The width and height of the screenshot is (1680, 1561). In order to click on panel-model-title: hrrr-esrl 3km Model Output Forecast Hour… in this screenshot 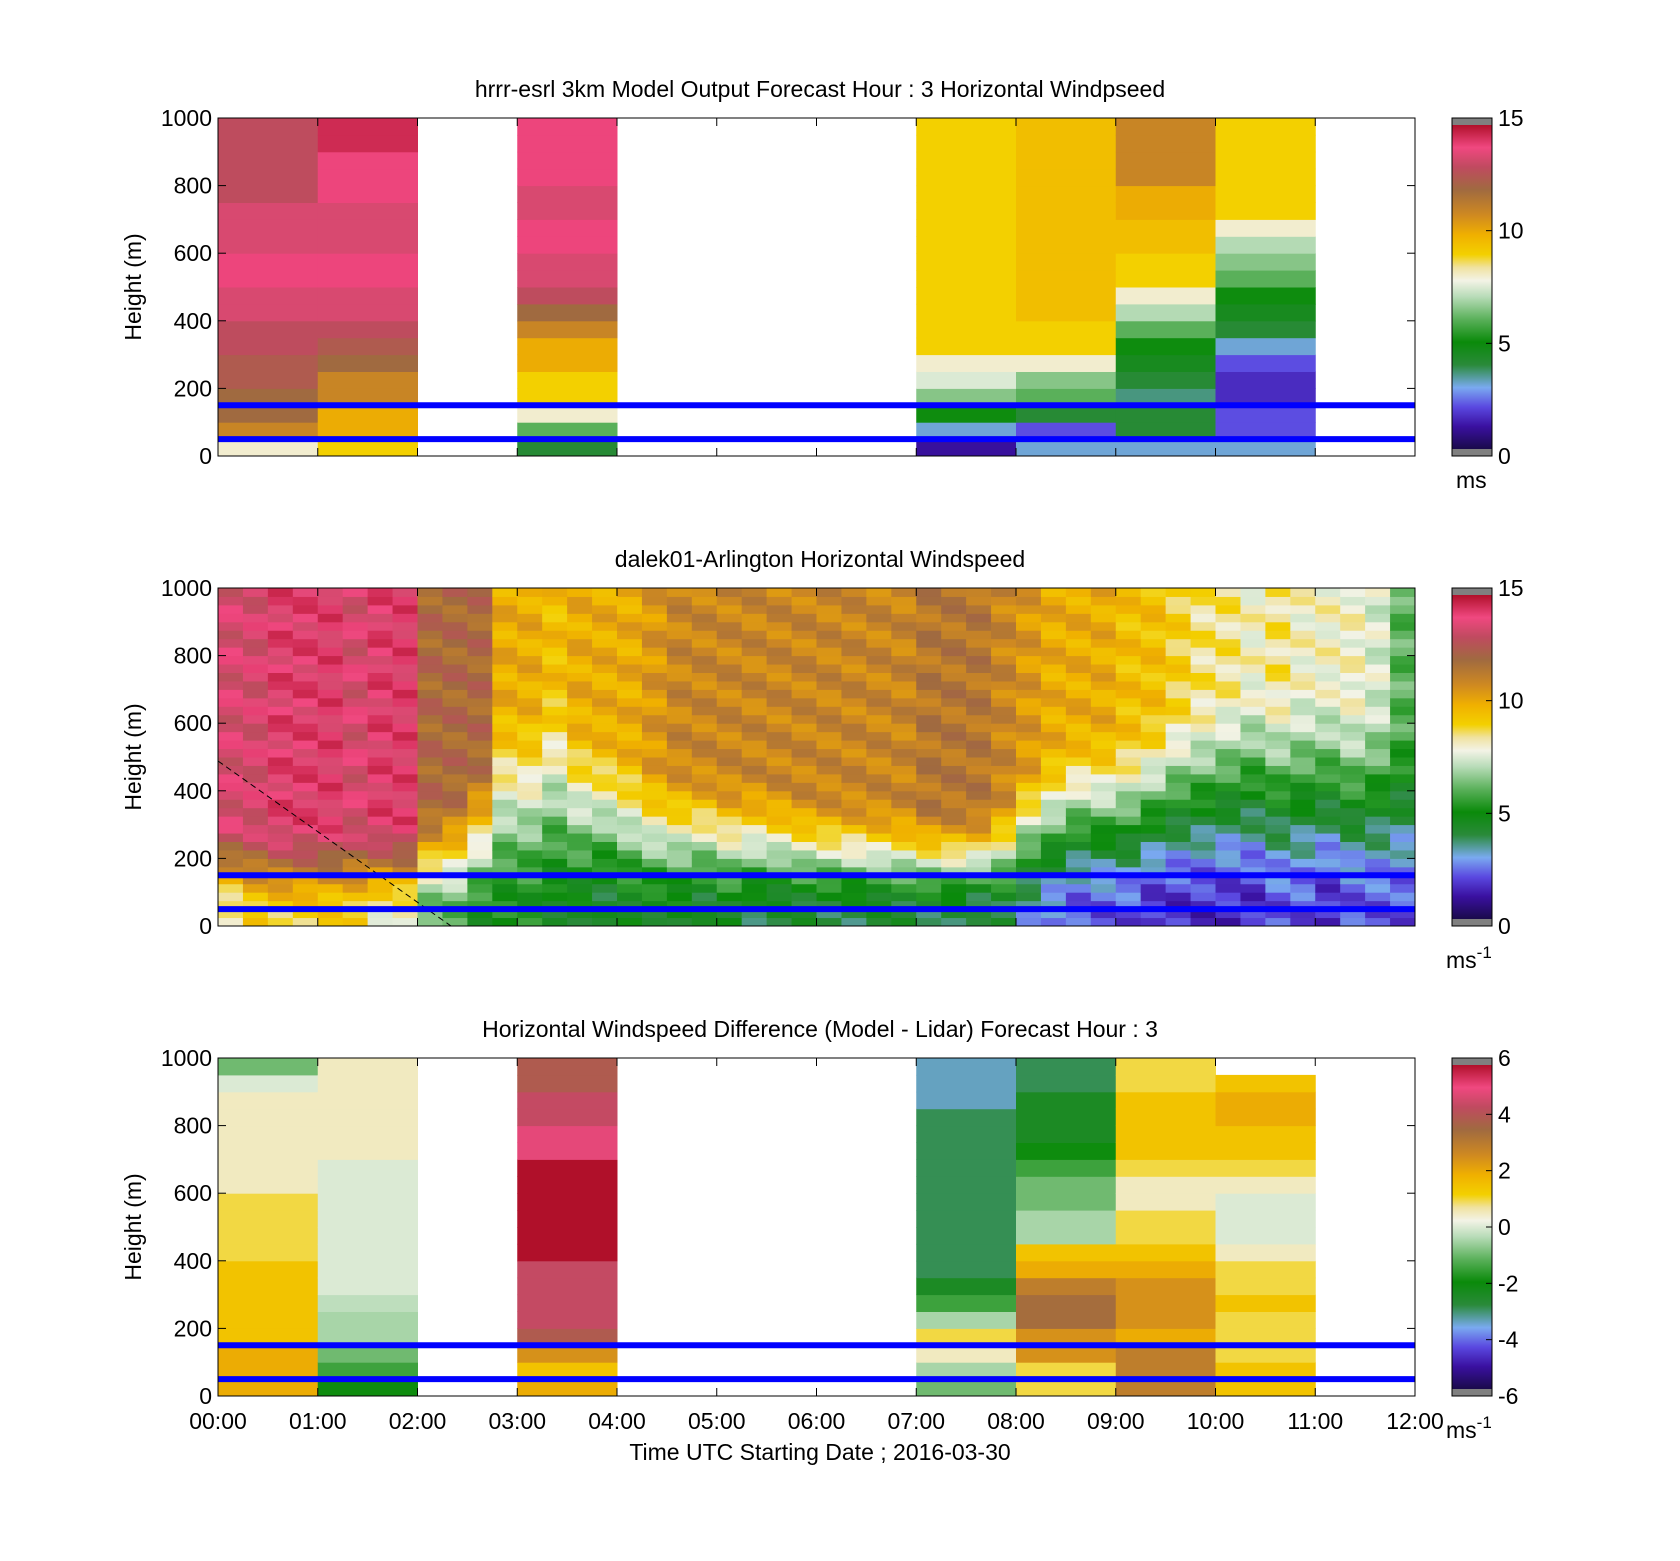, I will do `click(820, 89)`.